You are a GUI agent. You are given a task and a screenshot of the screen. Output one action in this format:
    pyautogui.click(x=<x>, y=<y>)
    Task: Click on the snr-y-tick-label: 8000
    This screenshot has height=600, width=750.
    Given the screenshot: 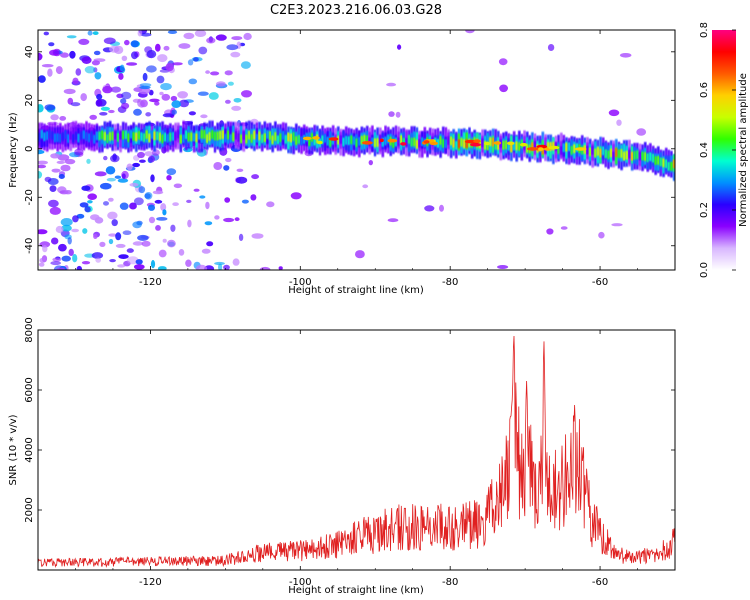 What is the action you would take?
    pyautogui.click(x=29, y=329)
    